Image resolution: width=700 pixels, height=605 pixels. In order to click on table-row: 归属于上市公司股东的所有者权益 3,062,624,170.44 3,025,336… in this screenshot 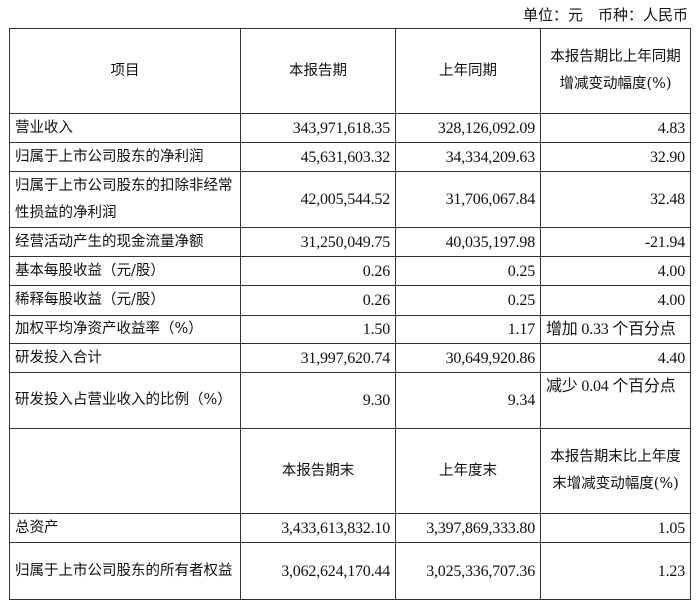, I will do `click(350, 571)`.